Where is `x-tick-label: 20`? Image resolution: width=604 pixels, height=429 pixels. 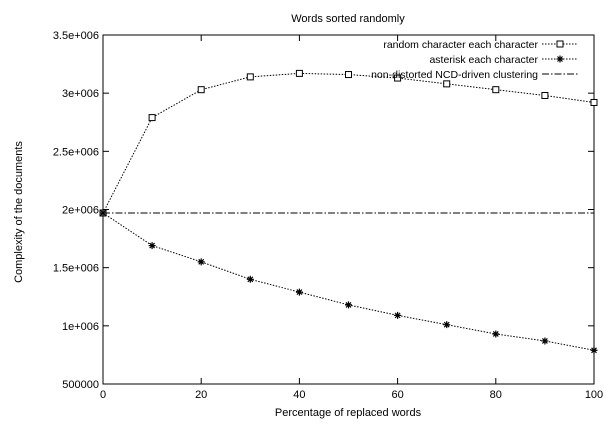
x-tick-label: 20 is located at coordinates (201, 395).